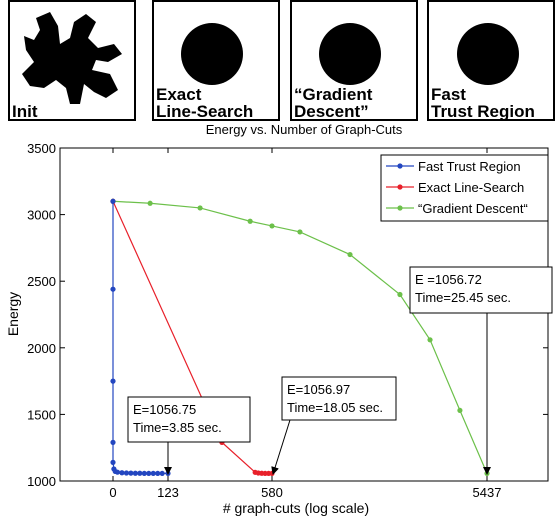 The height and width of the screenshot is (528, 560). What do you see at coordinates (177, 427) in the screenshot?
I see `annotation-text: Time=3.85 sec.` at bounding box center [177, 427].